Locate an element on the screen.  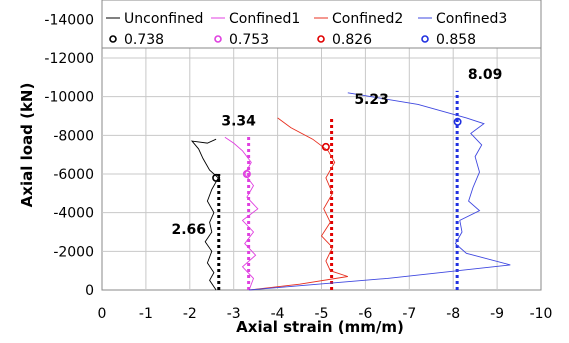
y-tick-label: -6000 is located at coordinates (73, 175).